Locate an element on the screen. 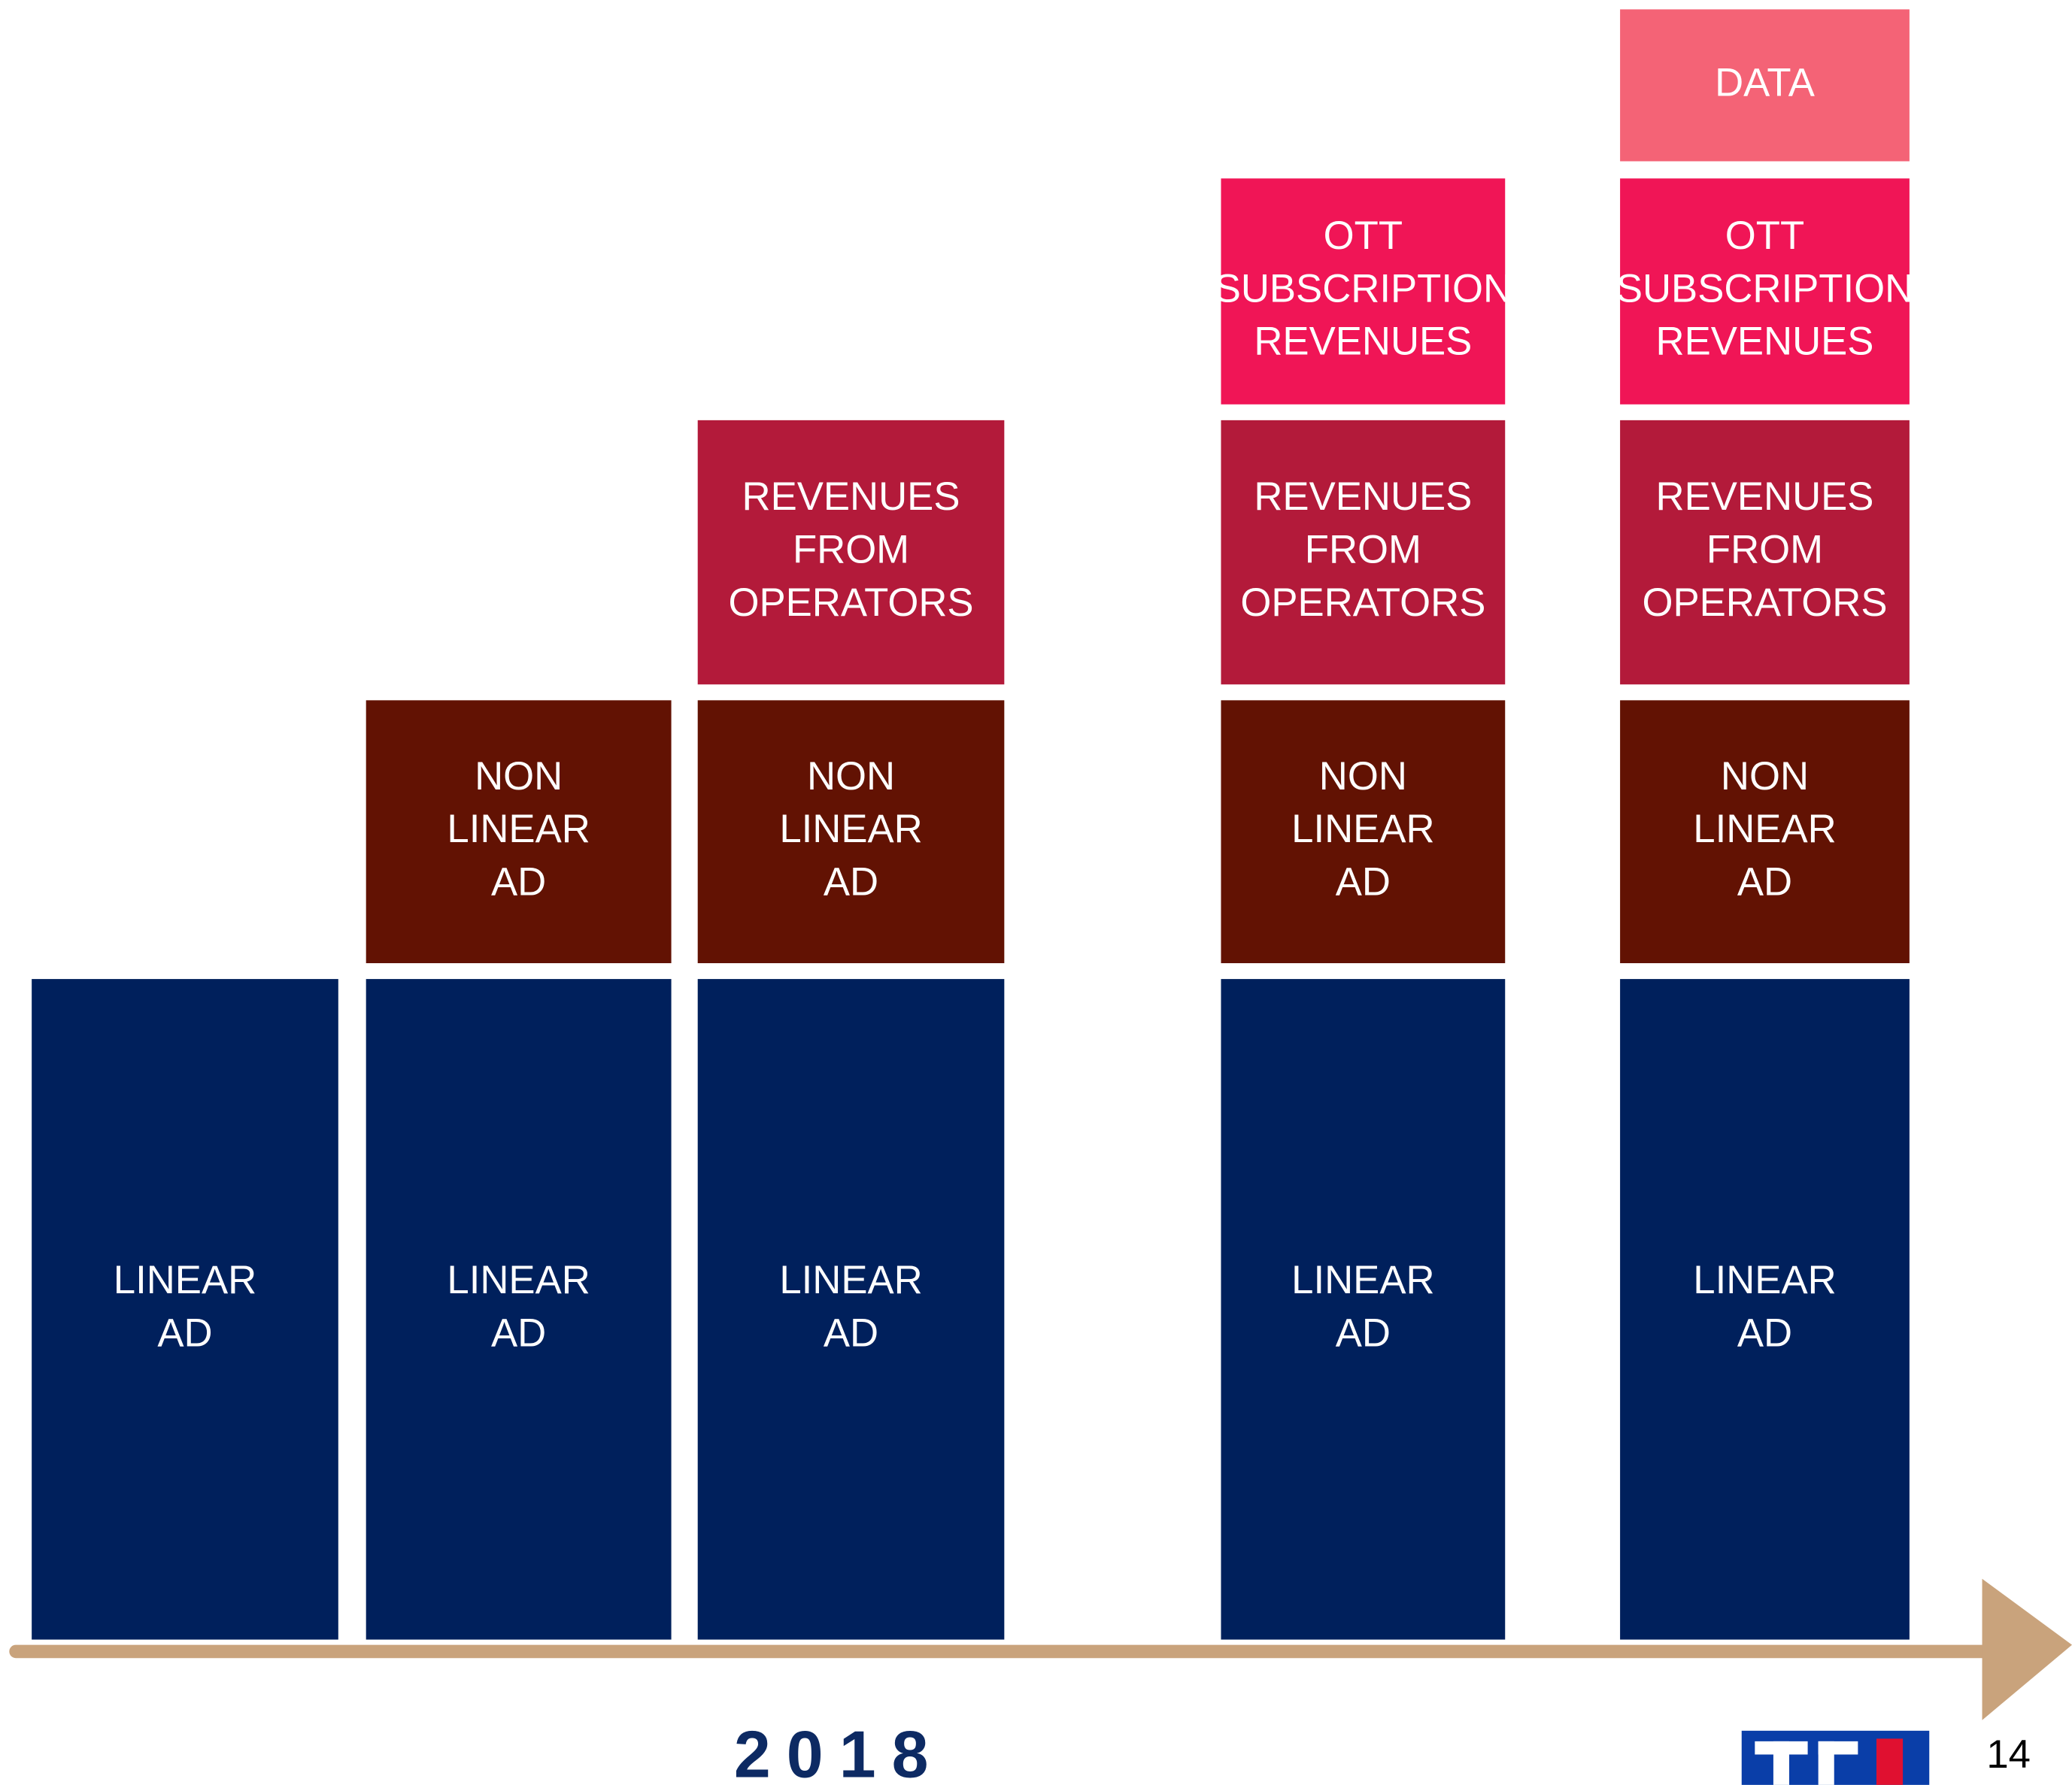 This screenshot has width=2072, height=1785. timeline-arrowhead is located at coordinates (2027, 1649).